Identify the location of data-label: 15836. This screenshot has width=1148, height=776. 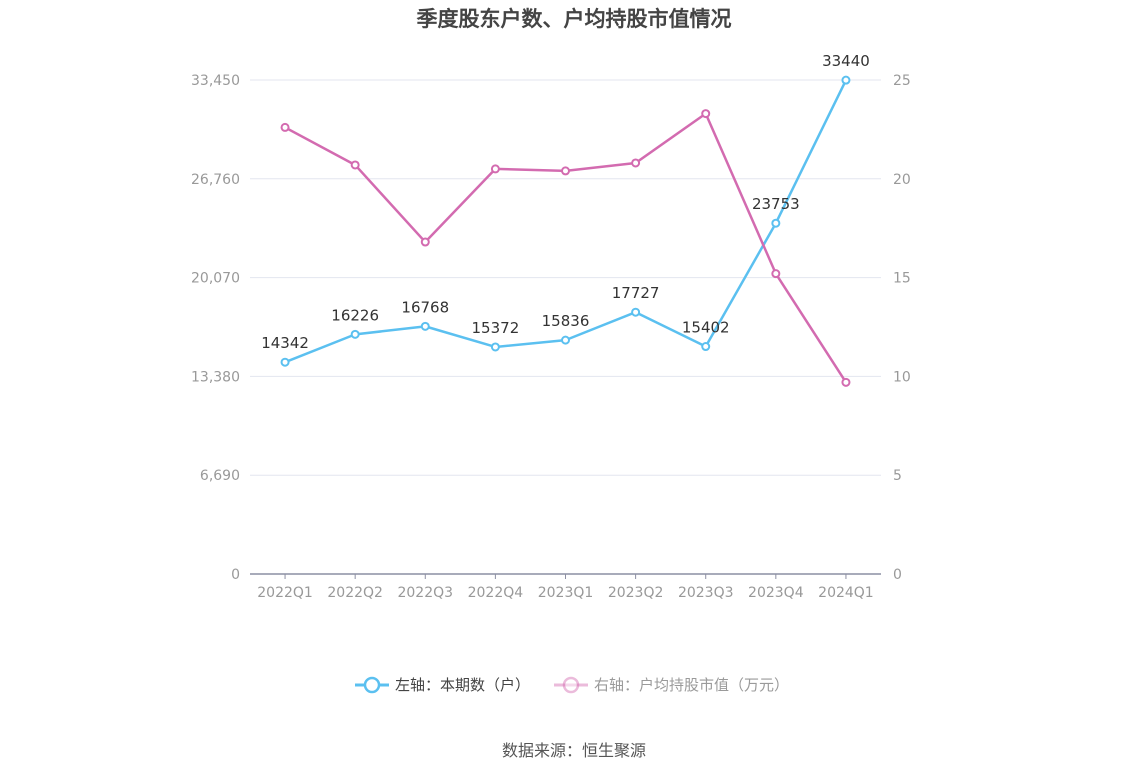
(566, 321).